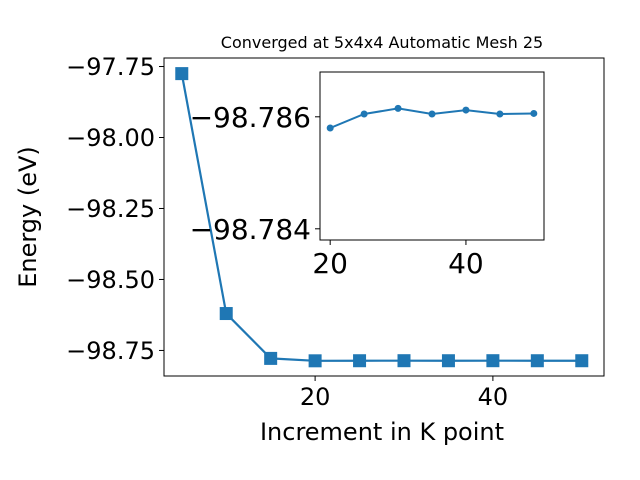 This screenshot has height=480, width=640. Describe the element at coordinates (28, 217) in the screenshot. I see `y-axis-label: Energy (eV)` at that location.